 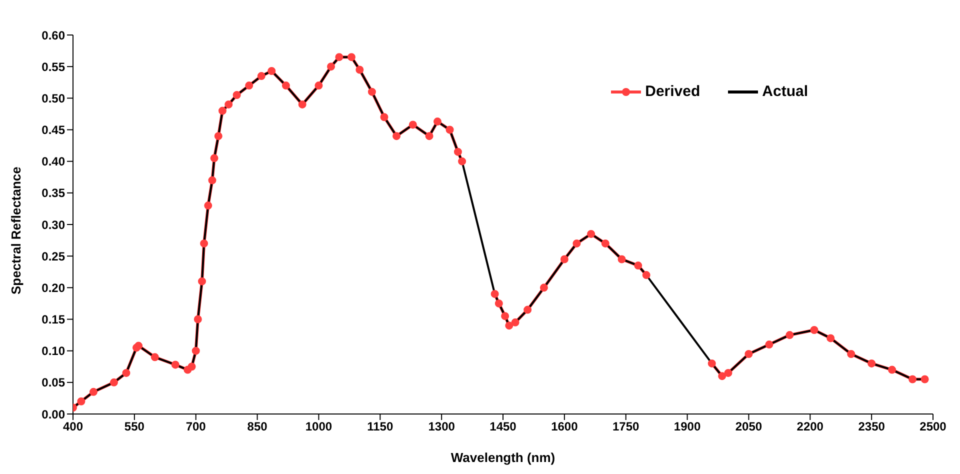 I want to click on y-tick-label: 0.40, so click(x=54, y=161).